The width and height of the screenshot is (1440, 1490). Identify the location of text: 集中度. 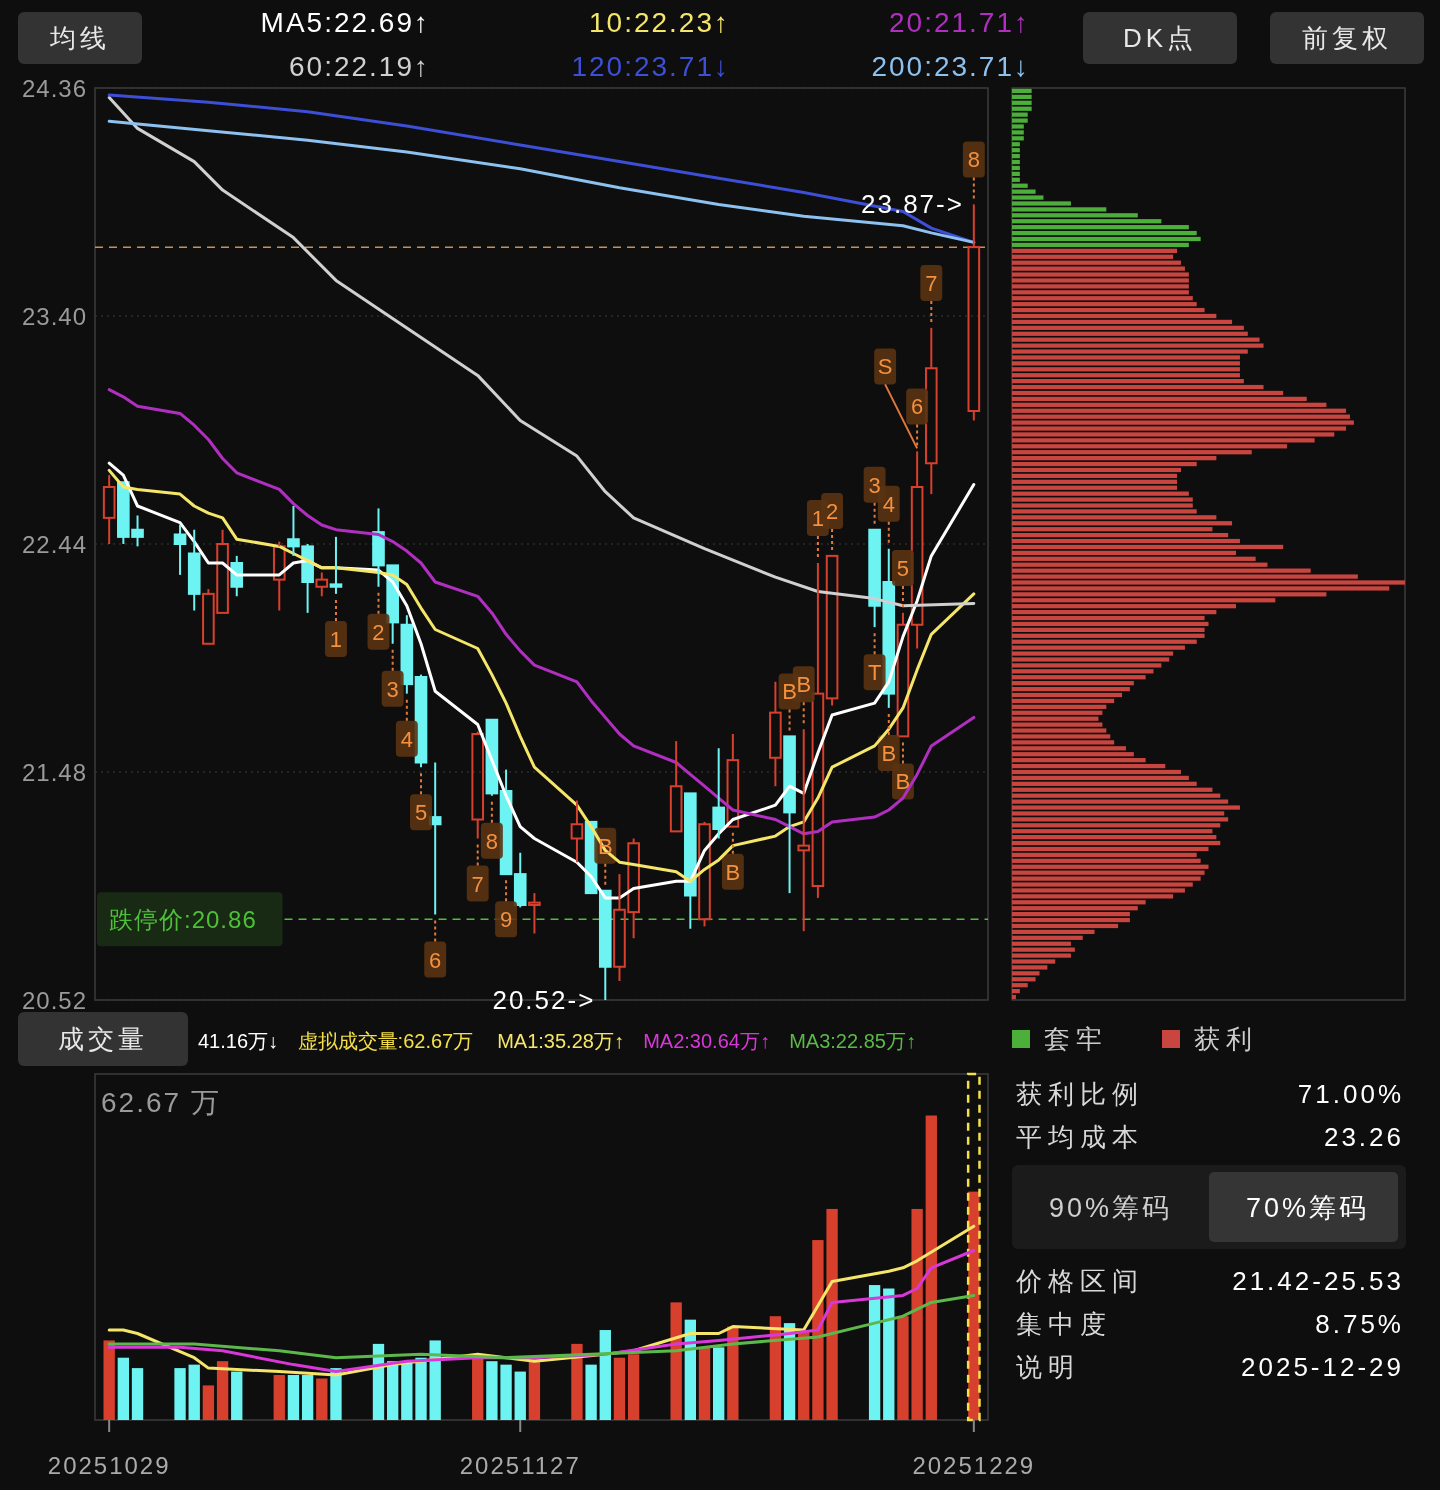
(1064, 1324).